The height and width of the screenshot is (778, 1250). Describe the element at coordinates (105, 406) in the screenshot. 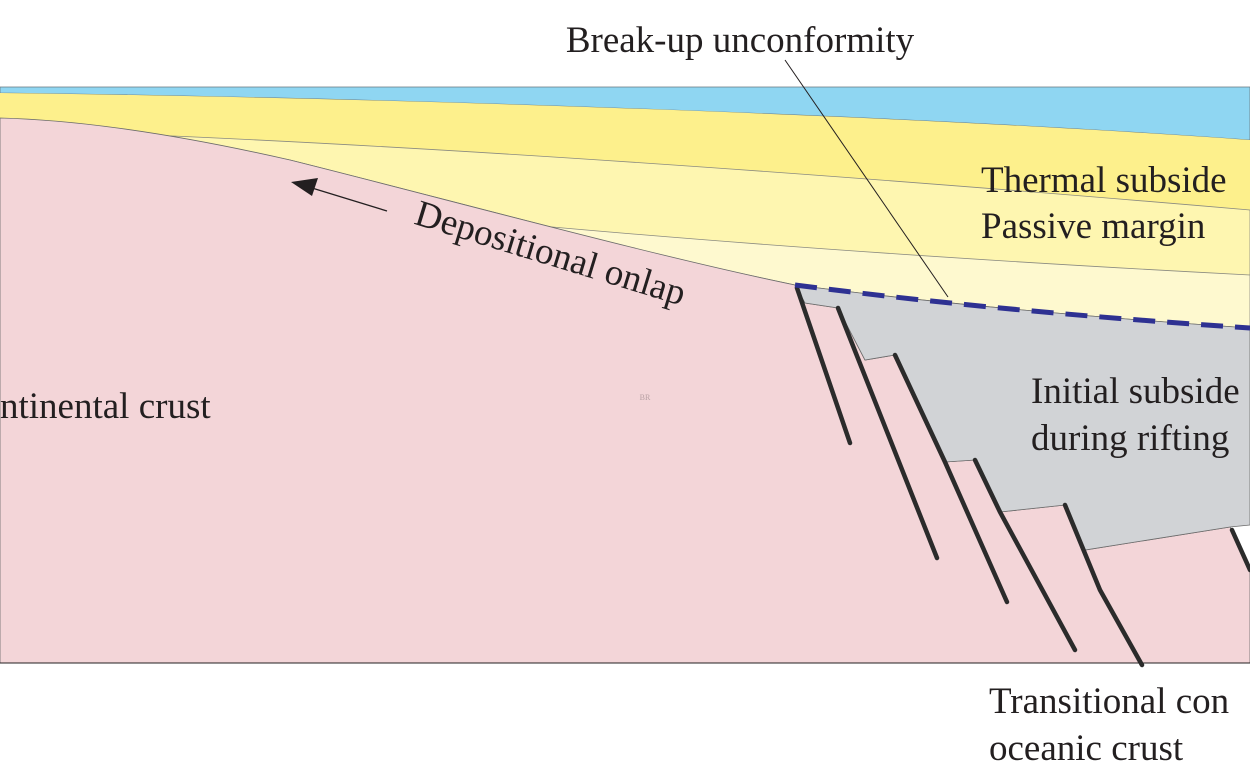

I see `label: ntinental crust` at that location.